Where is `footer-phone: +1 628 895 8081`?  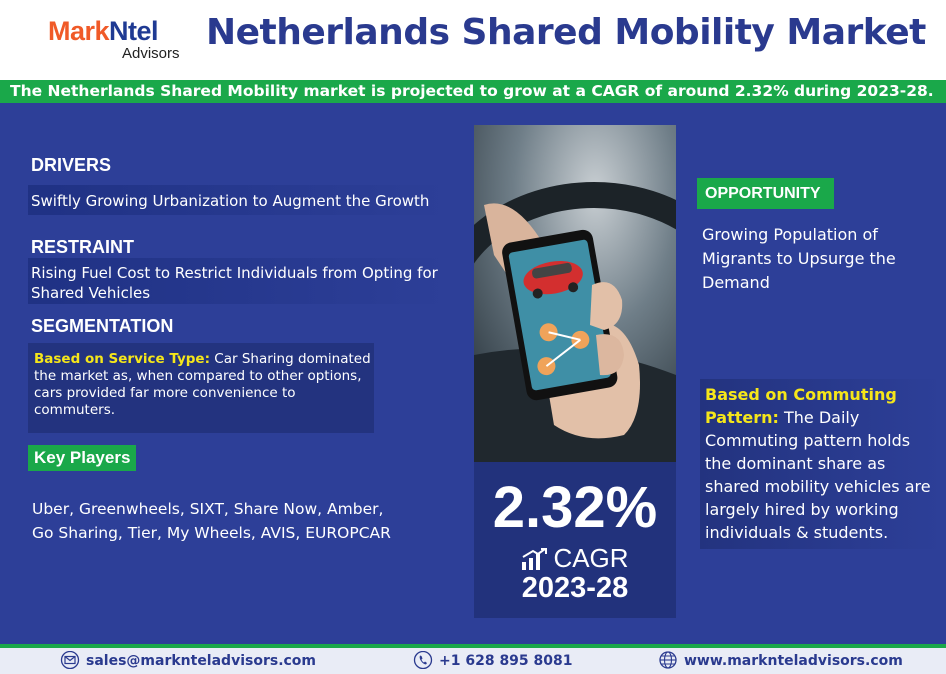
footer-phone: +1 628 895 8081 is located at coordinates (493, 661).